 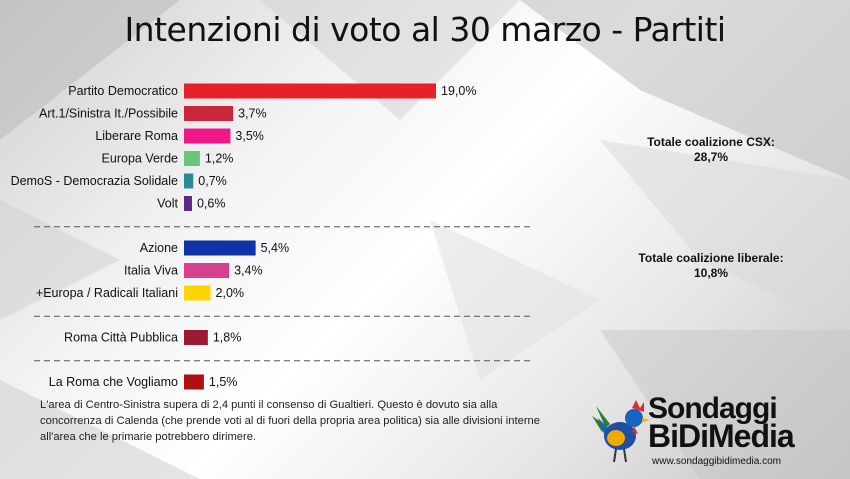 I want to click on category-label: Liberare Roma, so click(x=136, y=136).